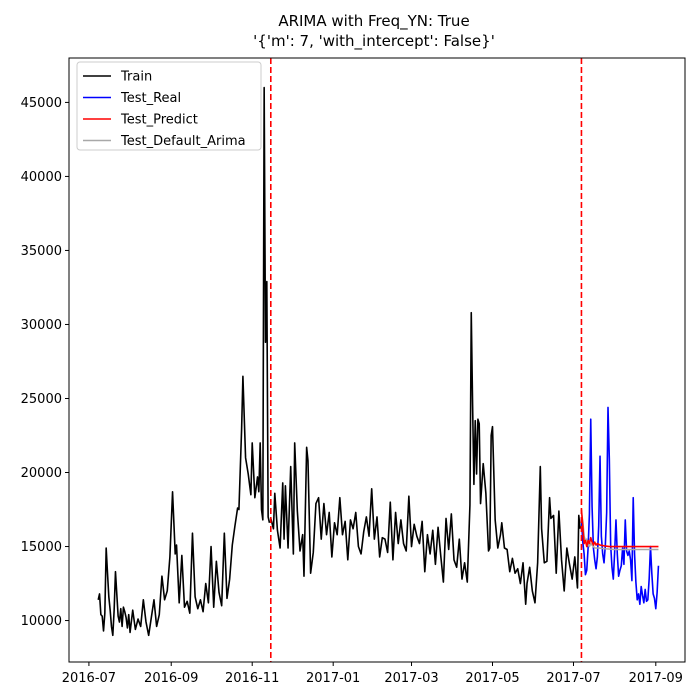 The width and height of the screenshot is (700, 700). I want to click on chart-subtitle: '{'m': 7, 'with_intercept': False}', so click(374, 41).